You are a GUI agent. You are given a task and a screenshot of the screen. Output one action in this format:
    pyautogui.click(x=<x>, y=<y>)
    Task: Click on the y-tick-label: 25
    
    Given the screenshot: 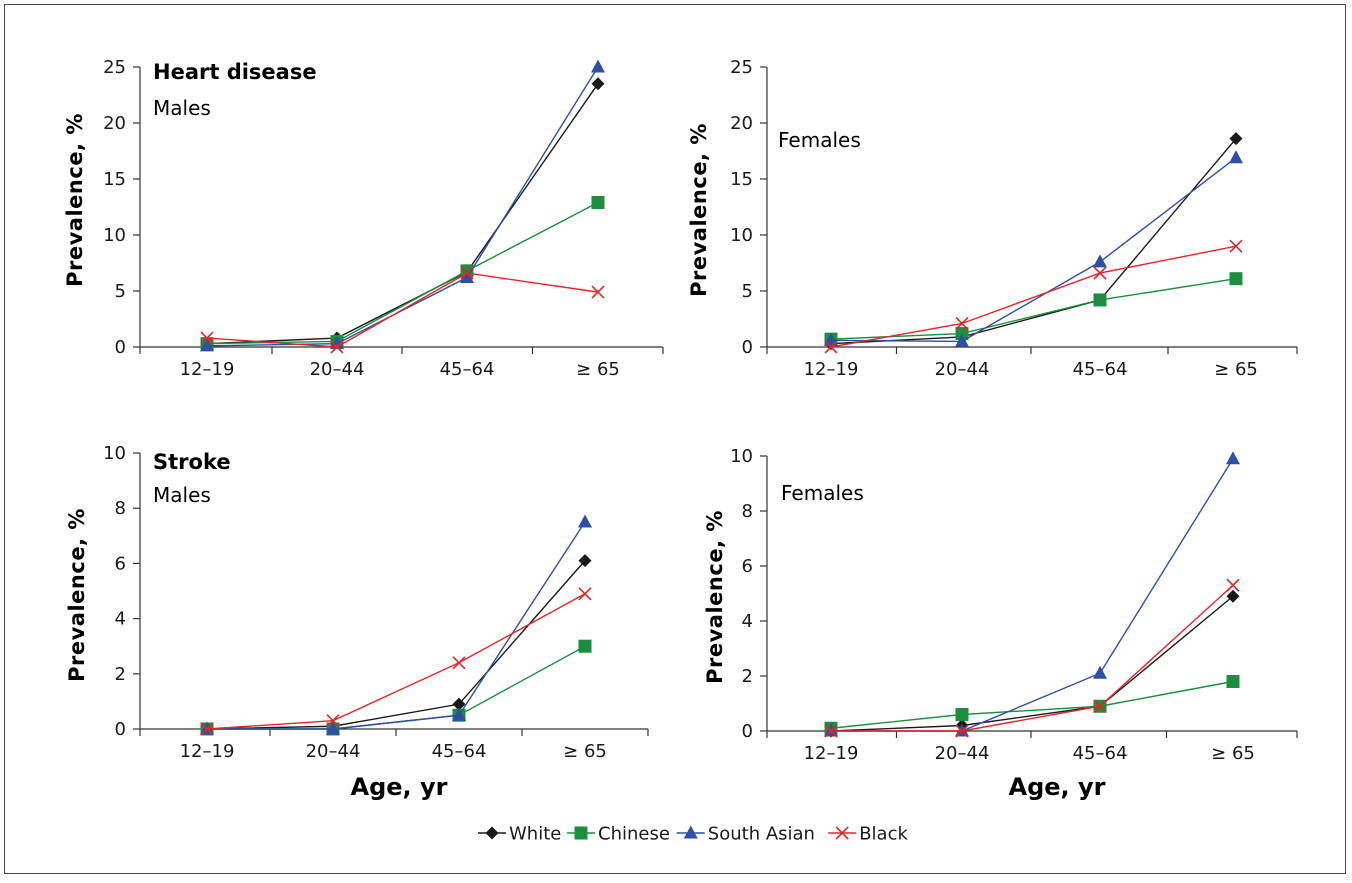 What is the action you would take?
    pyautogui.click(x=741, y=67)
    